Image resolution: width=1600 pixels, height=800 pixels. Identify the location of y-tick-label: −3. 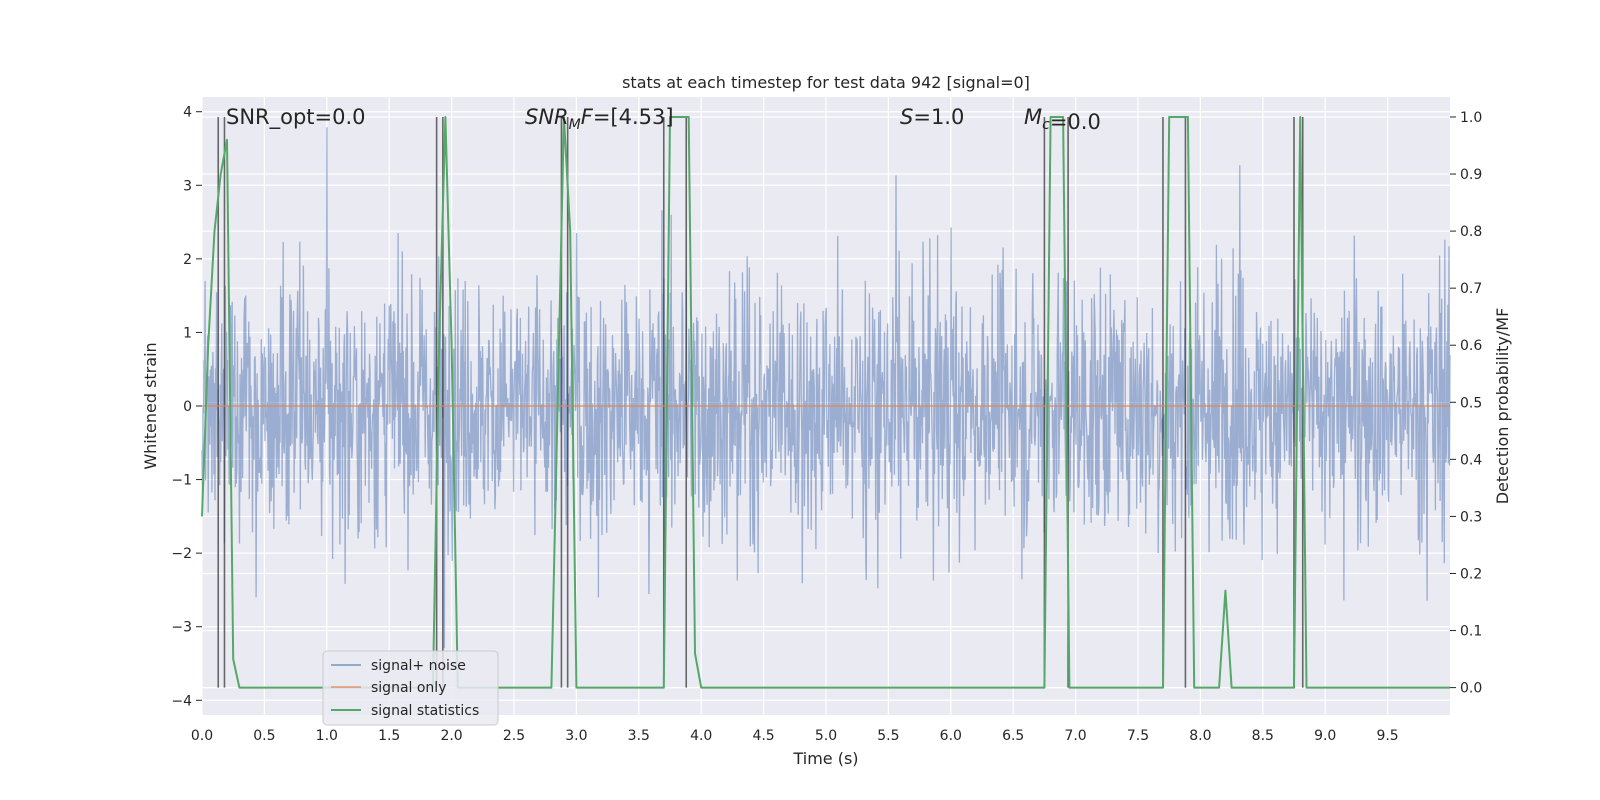
(181, 628).